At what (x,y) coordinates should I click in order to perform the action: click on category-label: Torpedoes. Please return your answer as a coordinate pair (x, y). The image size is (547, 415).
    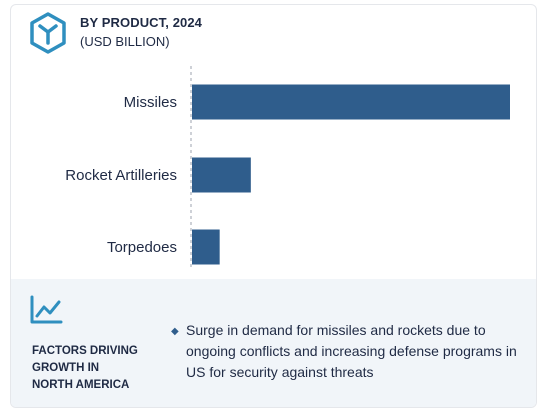
    Looking at the image, I should click on (142, 247).